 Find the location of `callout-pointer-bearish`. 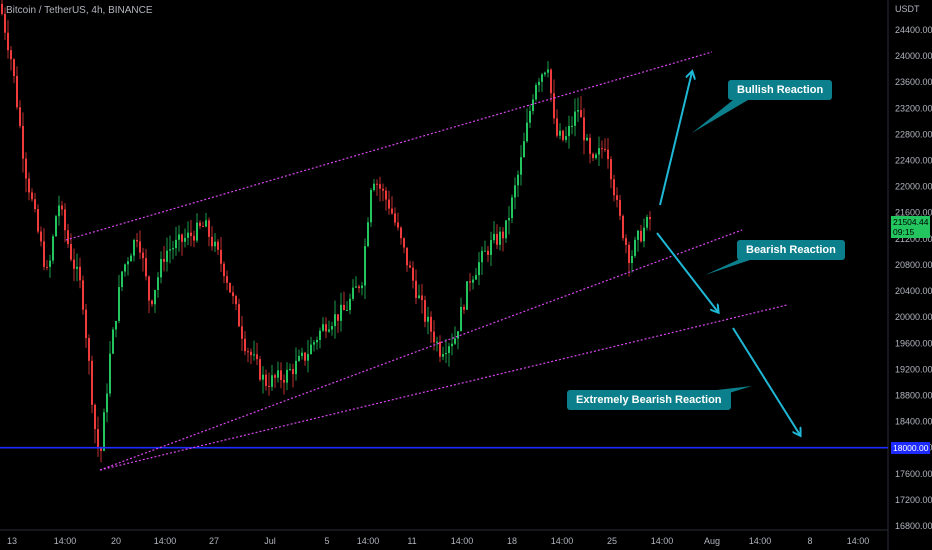

callout-pointer-bearish is located at coordinates (730, 266).